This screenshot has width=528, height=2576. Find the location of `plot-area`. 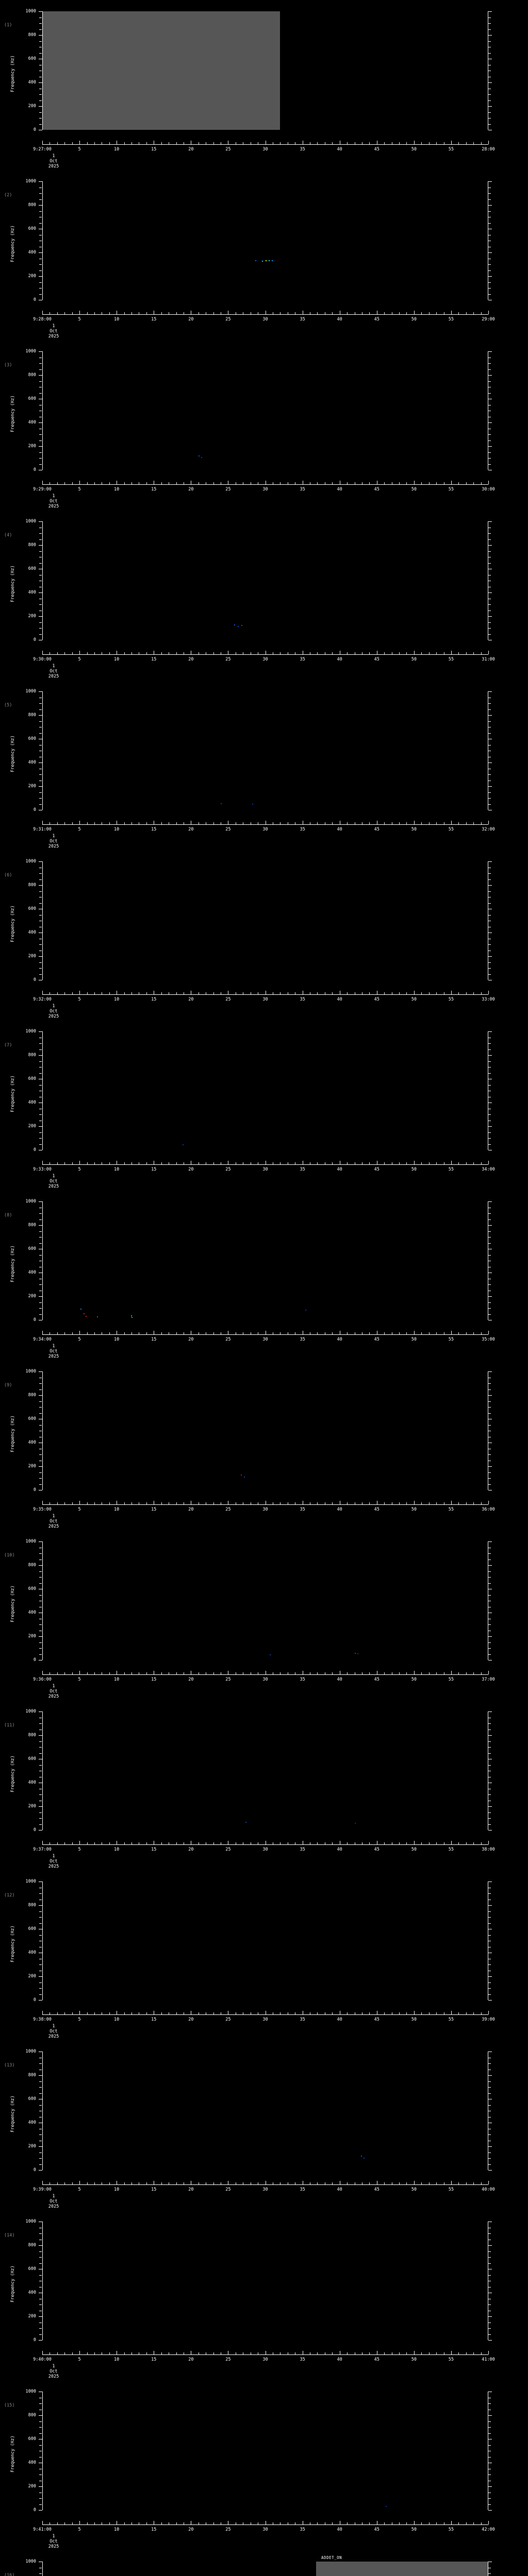

plot-area is located at coordinates (265, 410).